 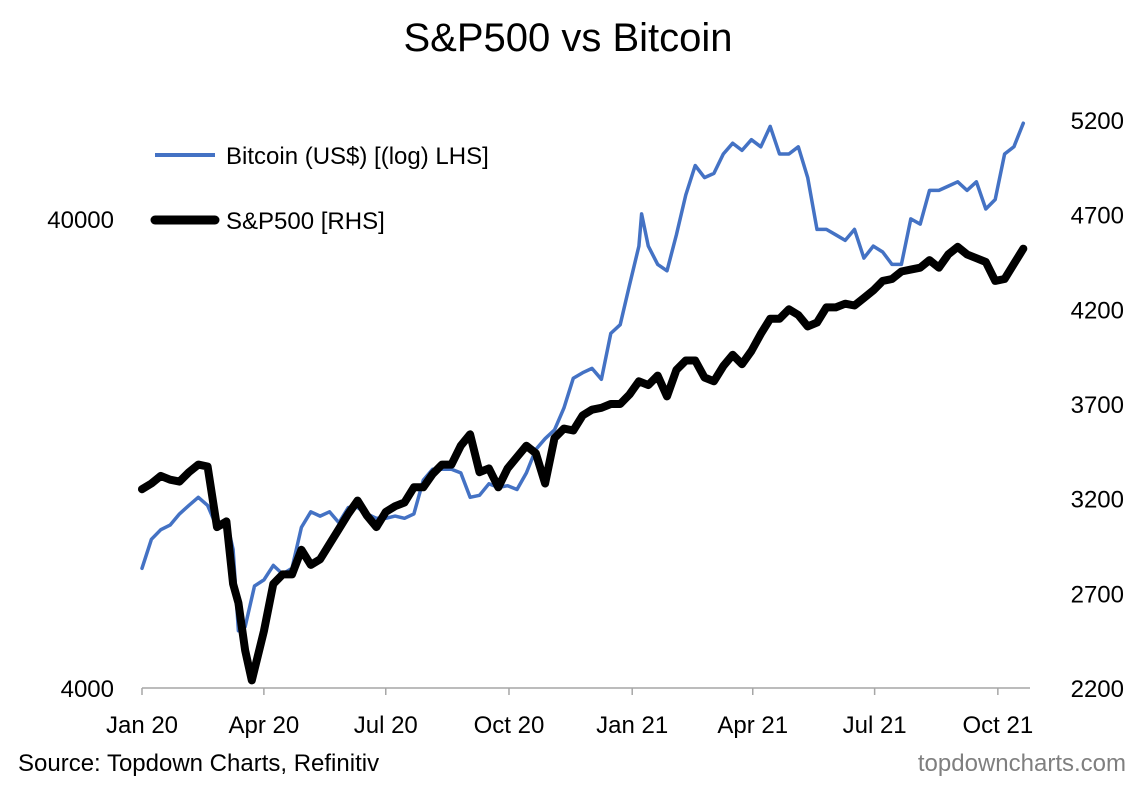 What do you see at coordinates (1097, 594) in the screenshot?
I see `y-right-tick-label: 2700` at bounding box center [1097, 594].